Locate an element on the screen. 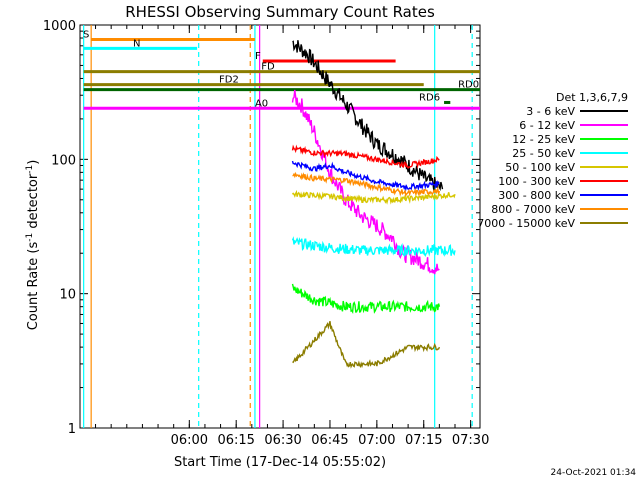 This screenshot has width=640, height=480. svg-text: Count Rate (s-1 detector-1) is located at coordinates (33, 245).